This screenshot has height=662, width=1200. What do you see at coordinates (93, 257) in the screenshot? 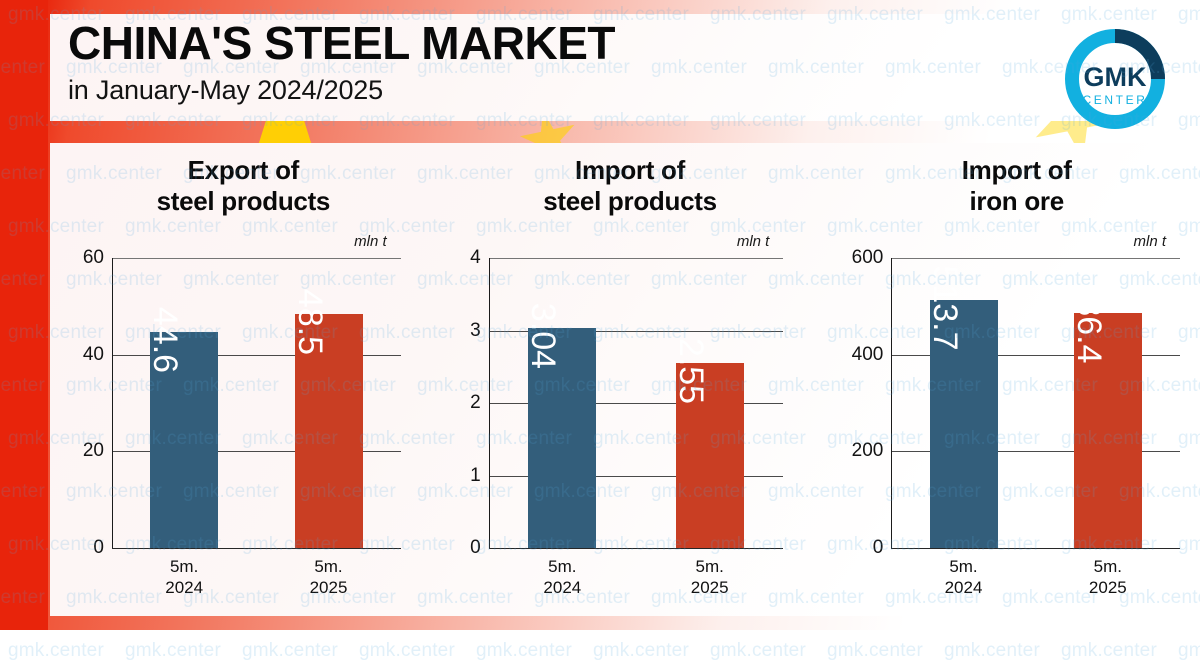
I see `y-axis-tick-label: 60` at bounding box center [93, 257].